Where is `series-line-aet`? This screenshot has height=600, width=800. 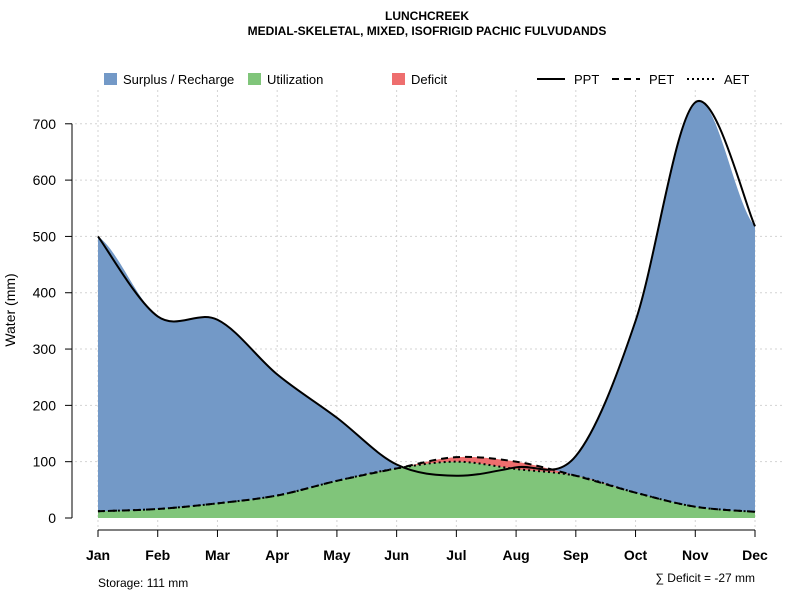 series-line-aet is located at coordinates (426, 486).